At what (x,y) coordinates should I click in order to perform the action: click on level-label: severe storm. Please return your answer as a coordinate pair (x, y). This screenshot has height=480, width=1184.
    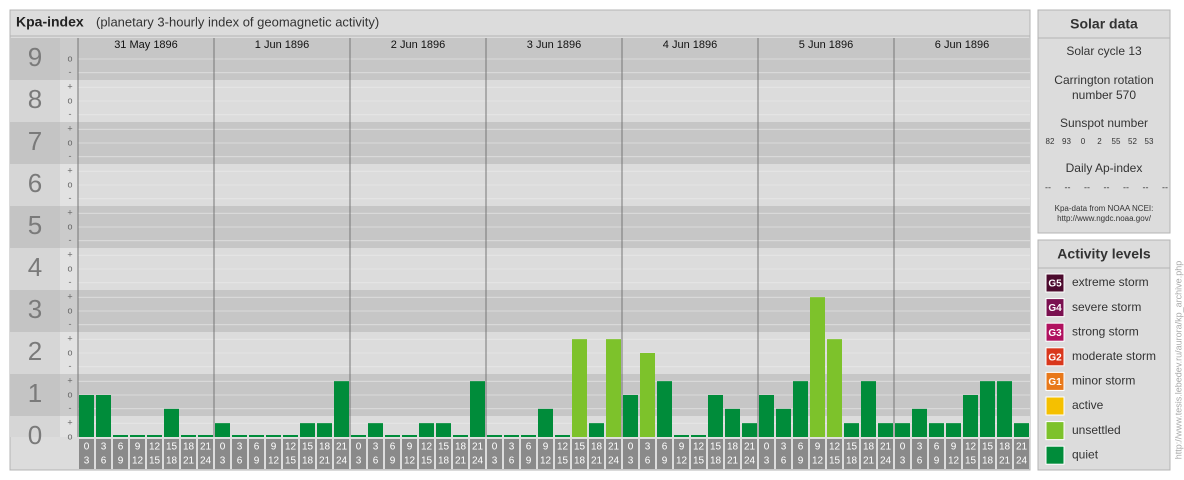
    Looking at the image, I should click on (1106, 307).